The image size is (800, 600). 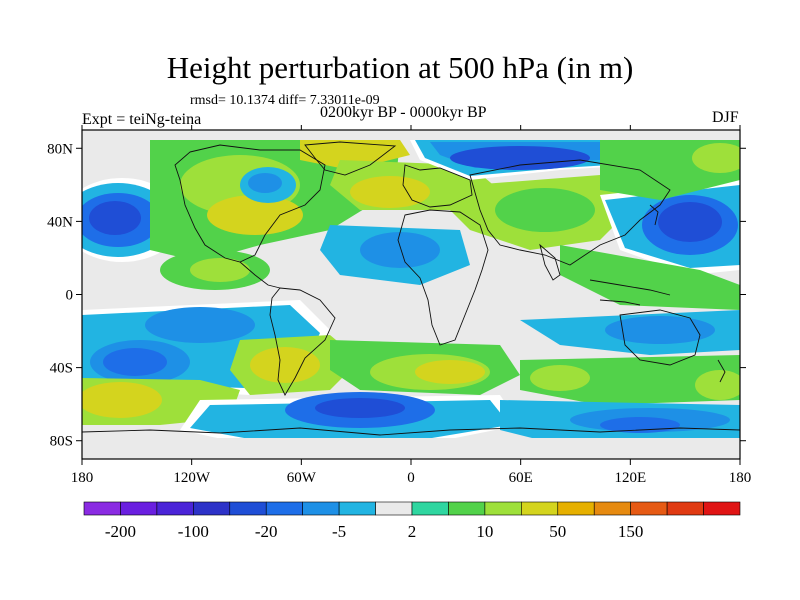 I want to click on lat-tick-label: 80S, so click(x=61, y=442).